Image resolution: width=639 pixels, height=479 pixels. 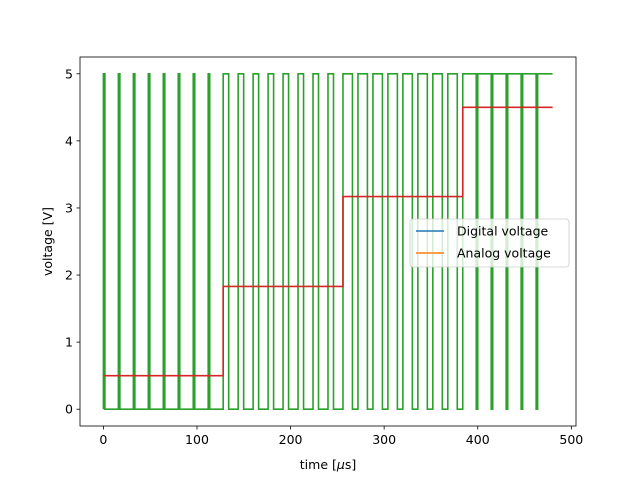 I want to click on x-axis-label-suffix: s], so click(x=350, y=464).